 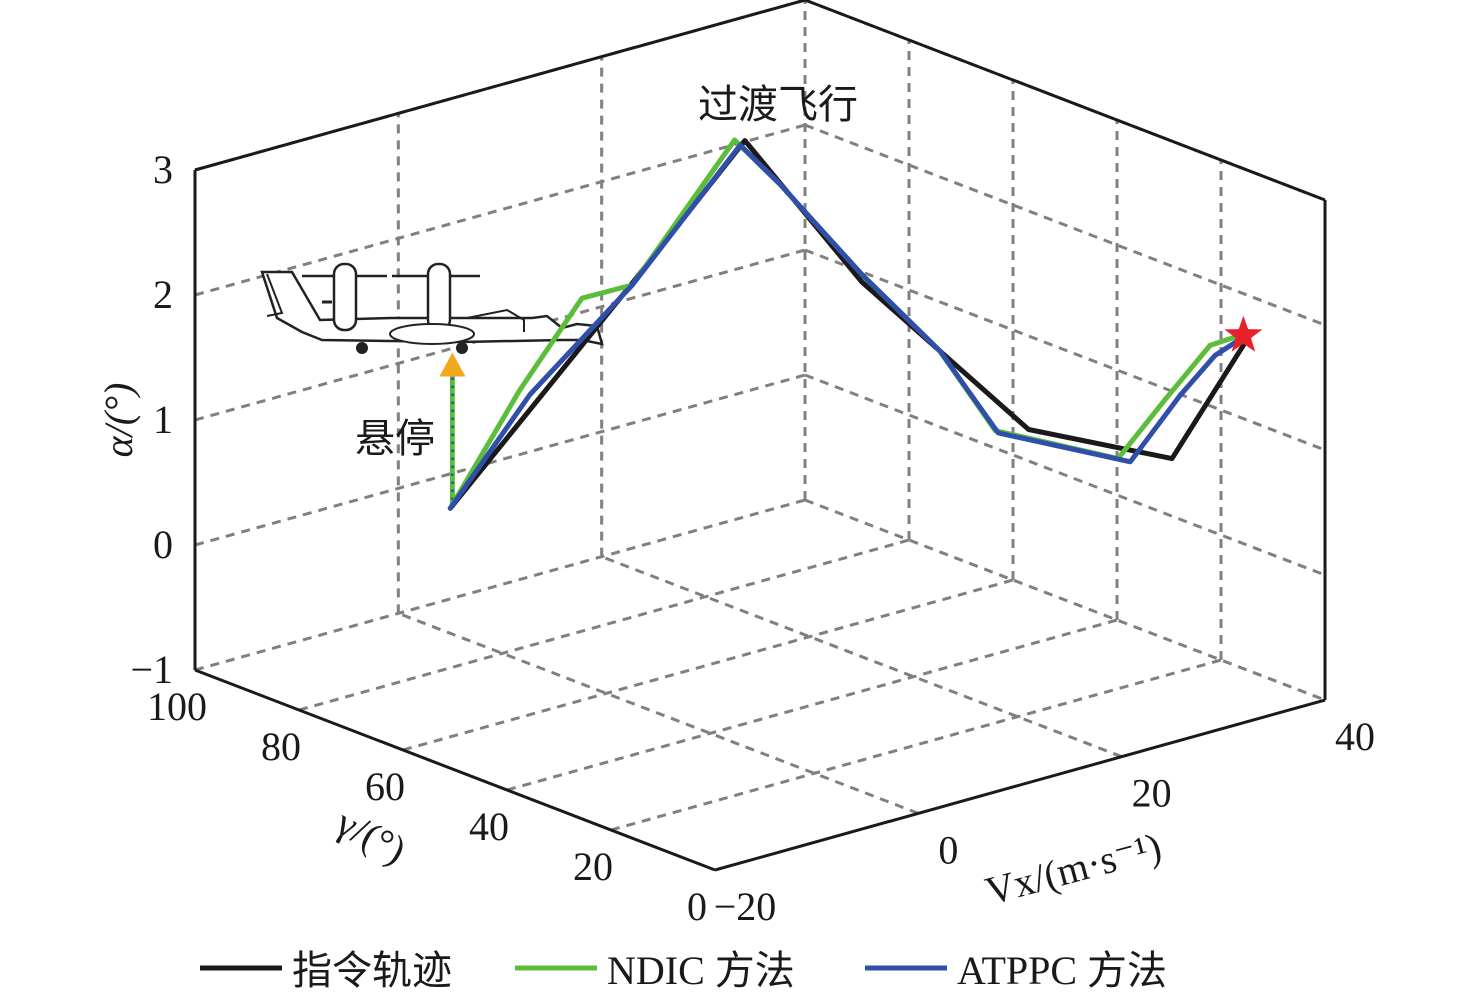 What do you see at coordinates (1062, 970) in the screenshot?
I see `legend-label: ATPPC 方法` at bounding box center [1062, 970].